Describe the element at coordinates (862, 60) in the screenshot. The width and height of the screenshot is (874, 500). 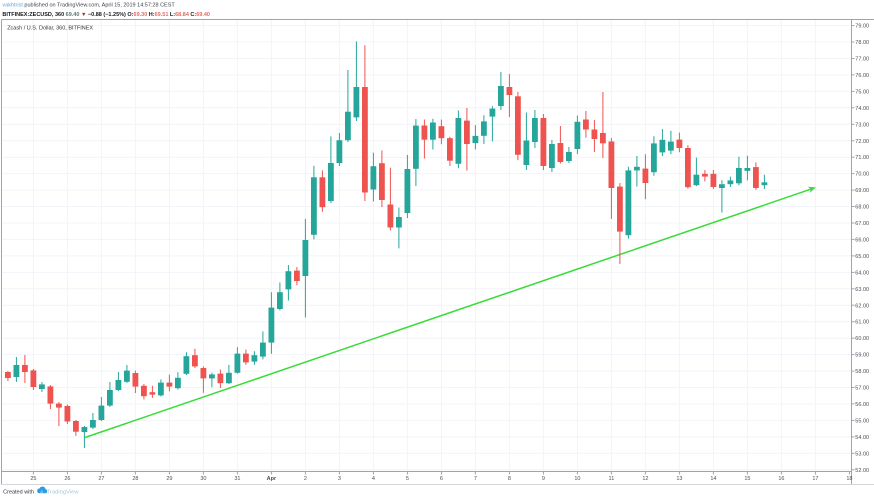
I see `svg-text: 77.00` at that location.